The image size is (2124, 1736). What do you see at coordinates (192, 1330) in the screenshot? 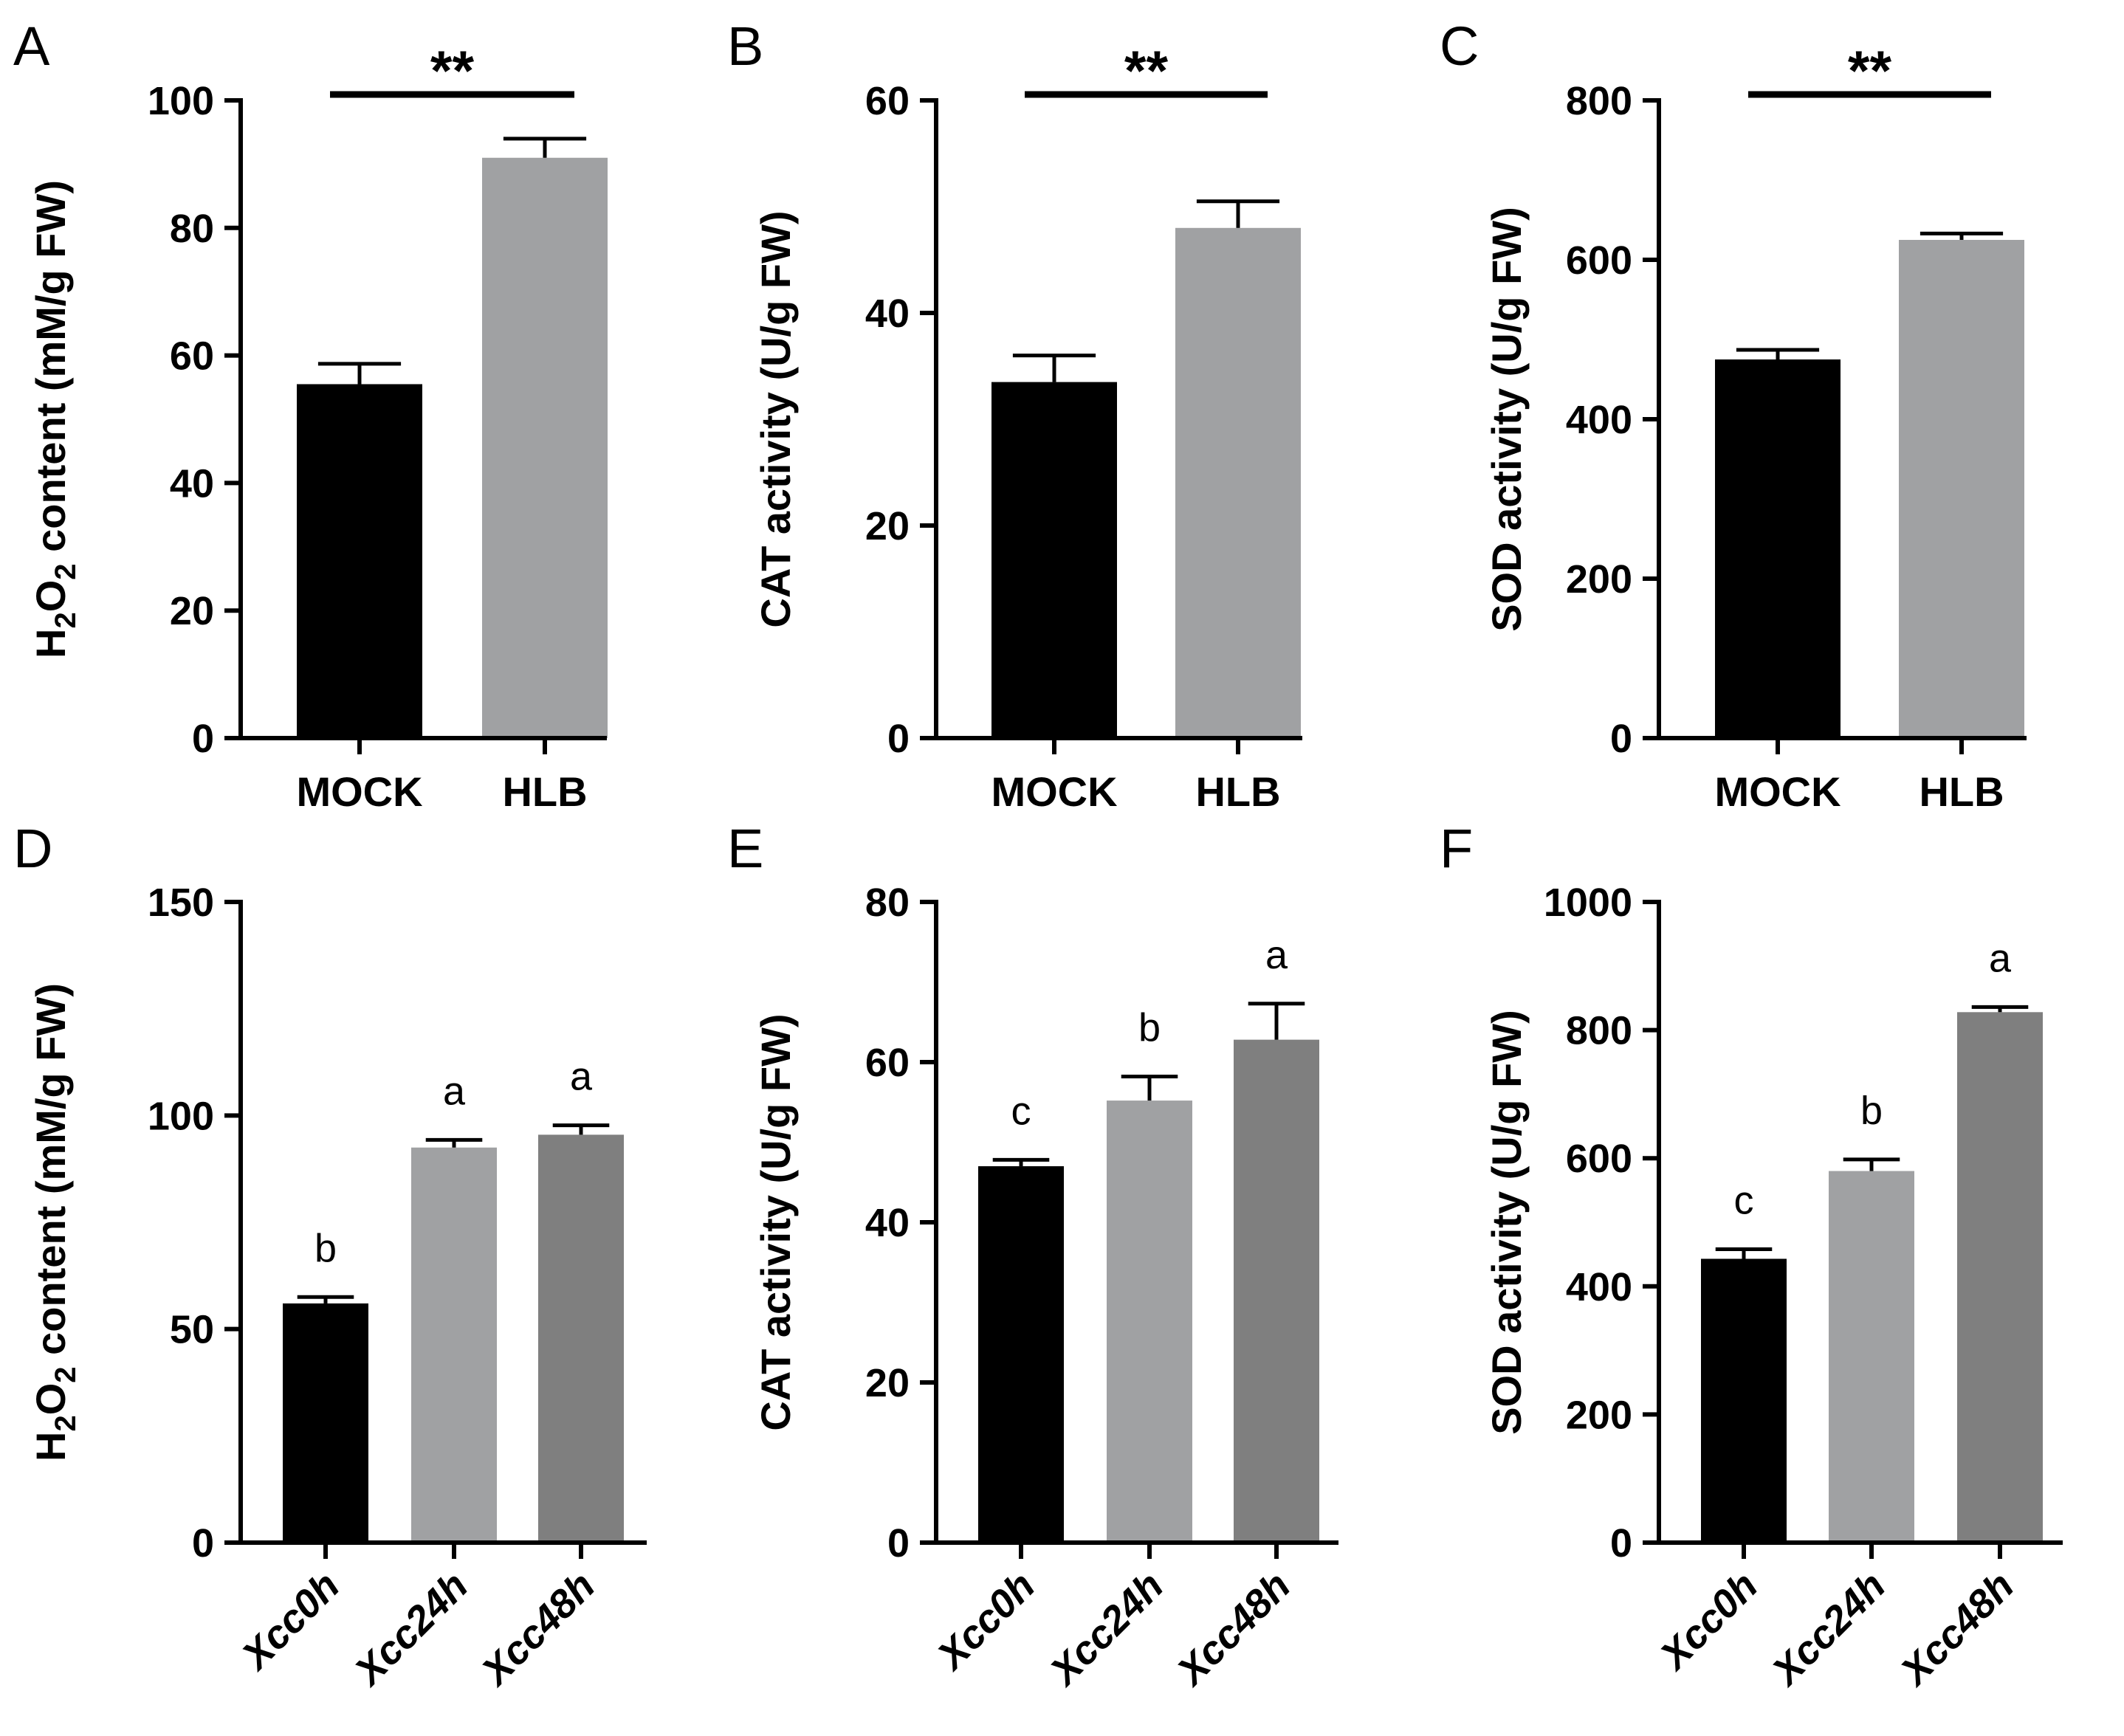
I see `y-tick-label: 50` at bounding box center [192, 1330].